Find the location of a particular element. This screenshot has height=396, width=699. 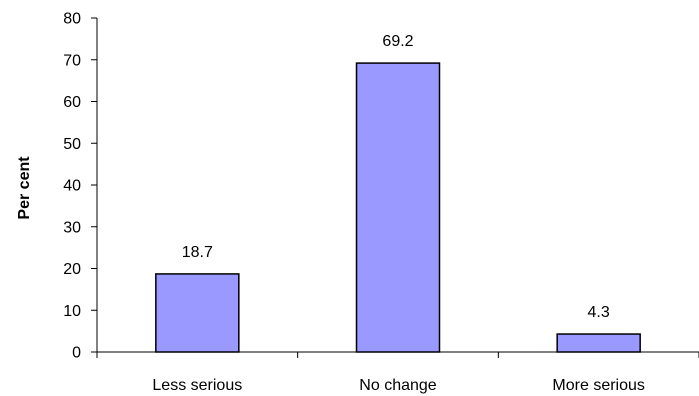

y-tick-label: 80 is located at coordinates (72, 19).